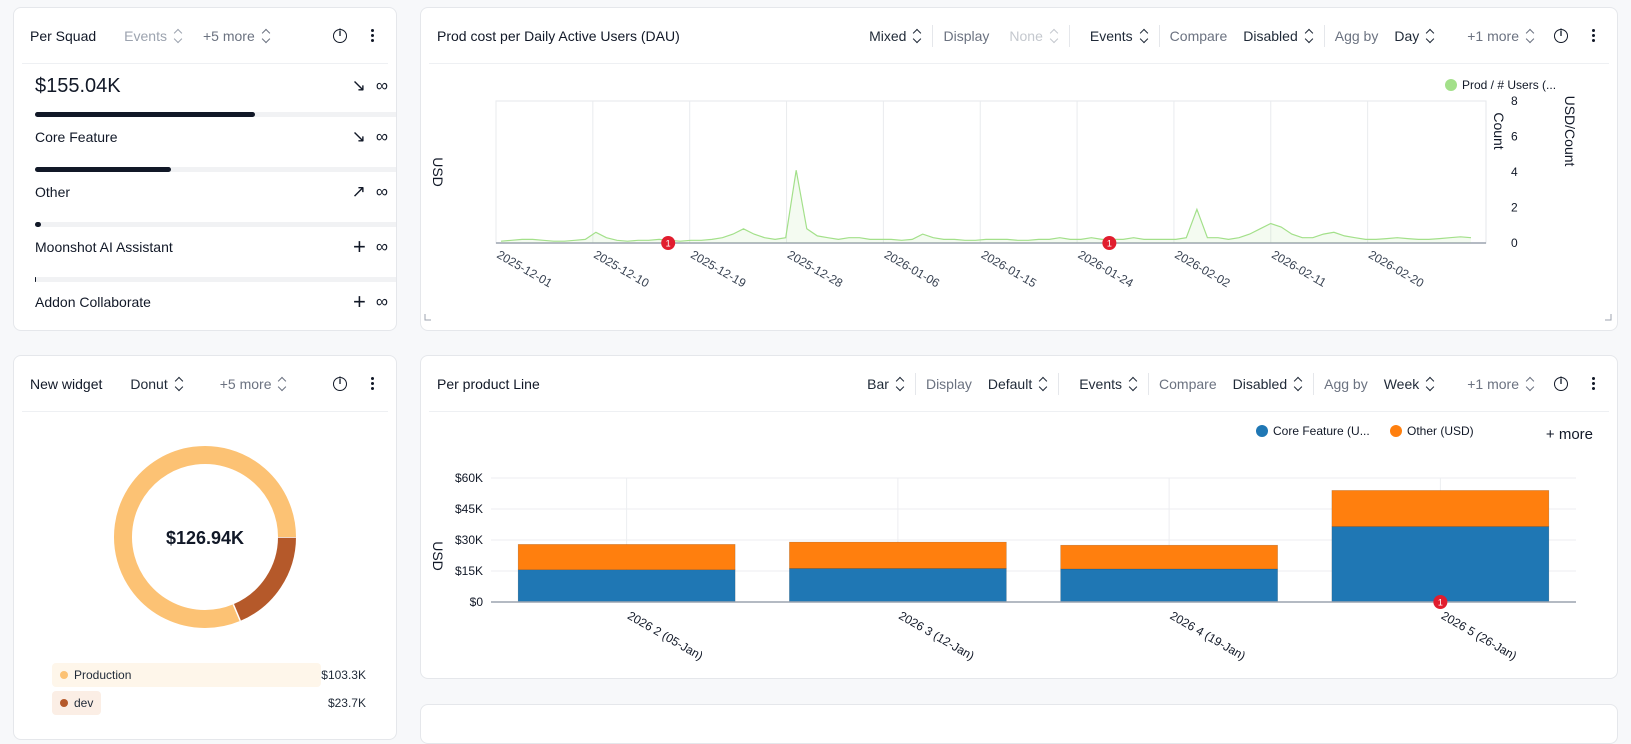 The image size is (1631, 744). I want to click on squad-row: Core Feature ↘ ∞, so click(211, 137).